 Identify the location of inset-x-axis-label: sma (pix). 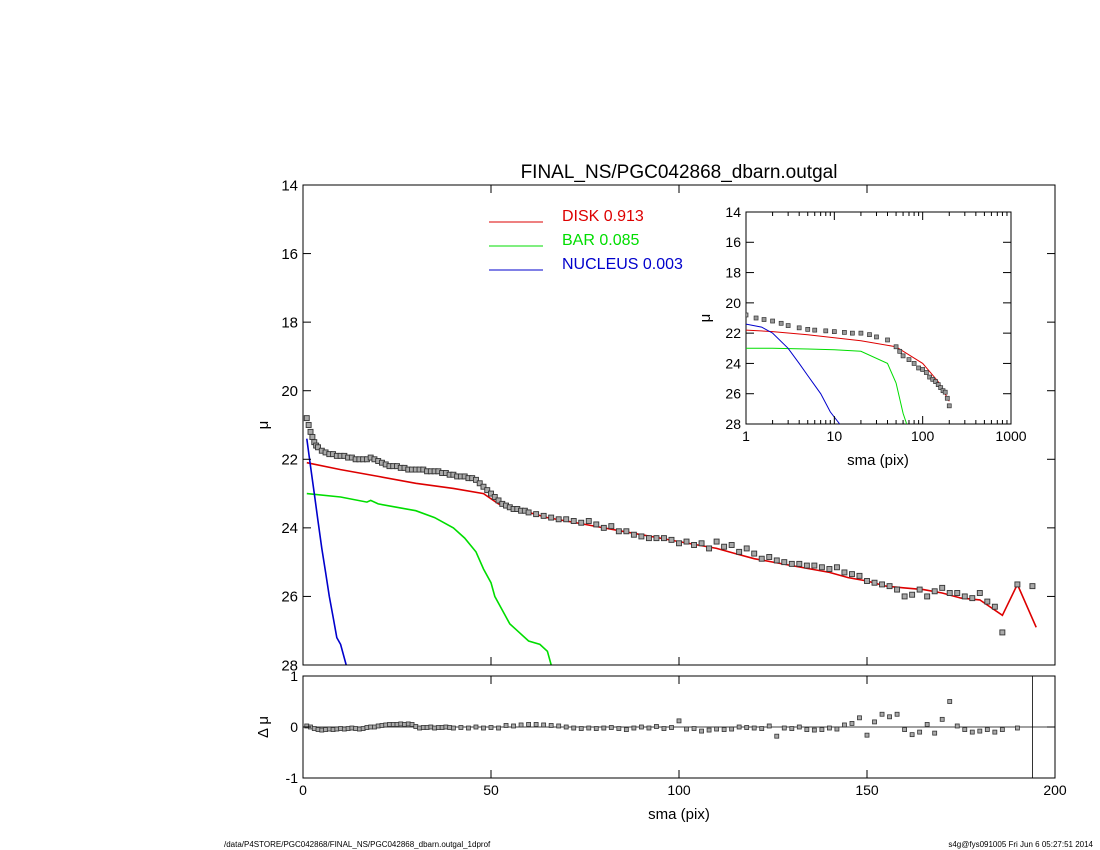
(878, 460).